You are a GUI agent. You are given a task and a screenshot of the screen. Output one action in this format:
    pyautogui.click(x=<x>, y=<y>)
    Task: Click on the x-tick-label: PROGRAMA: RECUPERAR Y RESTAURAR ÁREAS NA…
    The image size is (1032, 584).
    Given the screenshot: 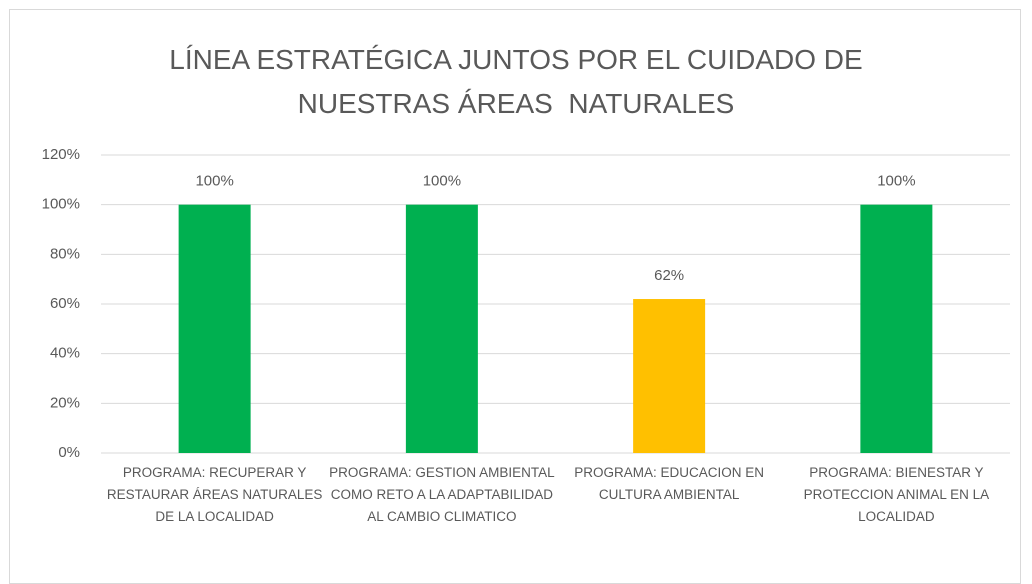 What is the action you would take?
    pyautogui.click(x=214, y=494)
    